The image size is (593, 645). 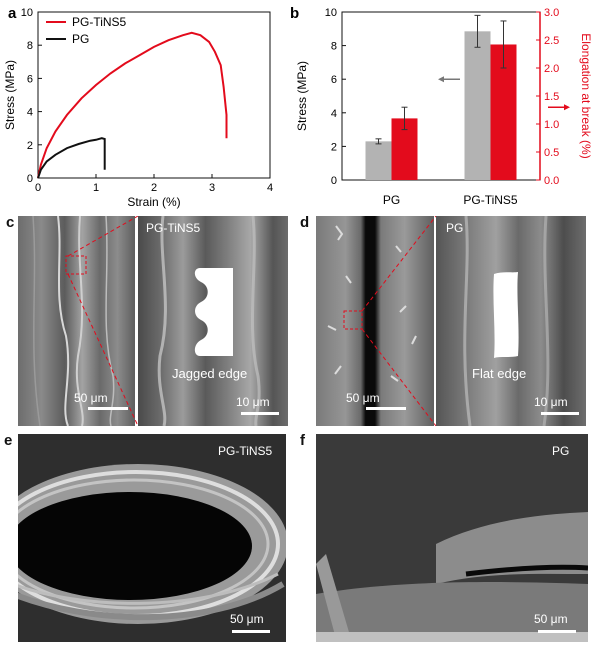 What do you see at coordinates (441, 79) in the screenshot?
I see `left-axis-arrowhead` at bounding box center [441, 79].